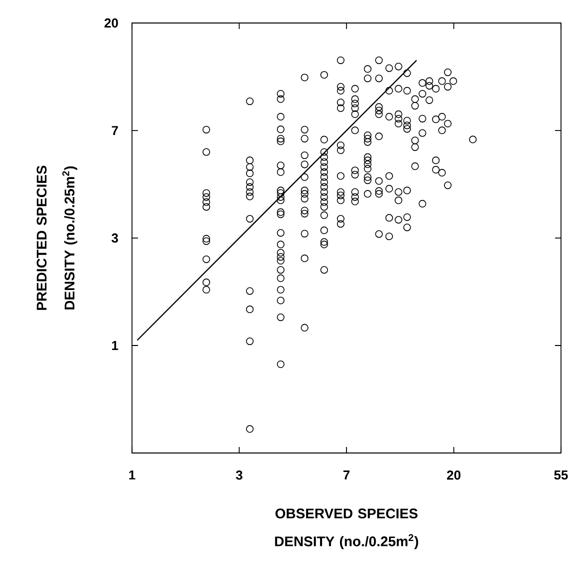 This screenshot has height=571, width=573. I want to click on y-tick-label: 20, so click(111, 23).